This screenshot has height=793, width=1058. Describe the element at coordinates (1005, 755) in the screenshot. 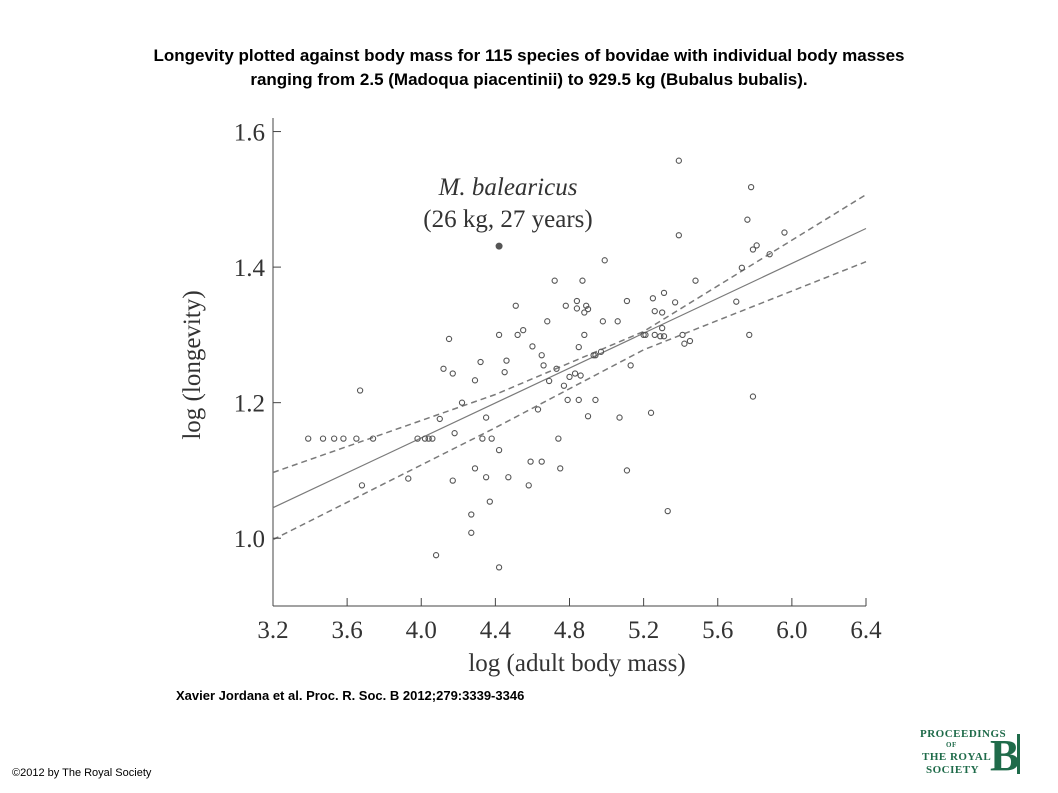

I see `logo-letter: B` at that location.